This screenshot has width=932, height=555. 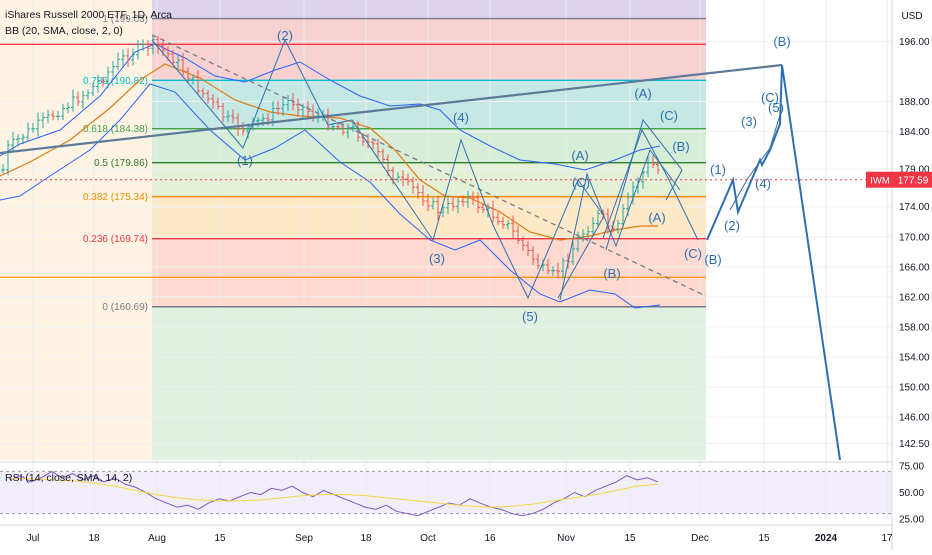 I want to click on ticker-label: IWM, so click(x=880, y=181).